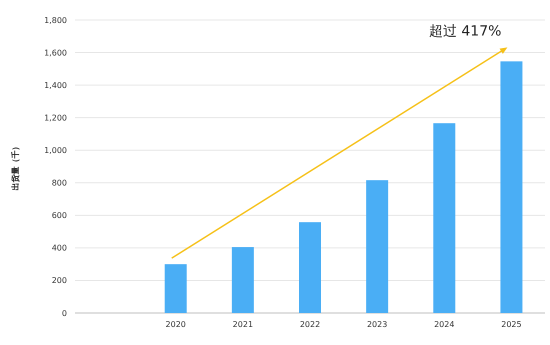  What do you see at coordinates (55, 85) in the screenshot?
I see `y-tick-label: 1,400` at bounding box center [55, 85].